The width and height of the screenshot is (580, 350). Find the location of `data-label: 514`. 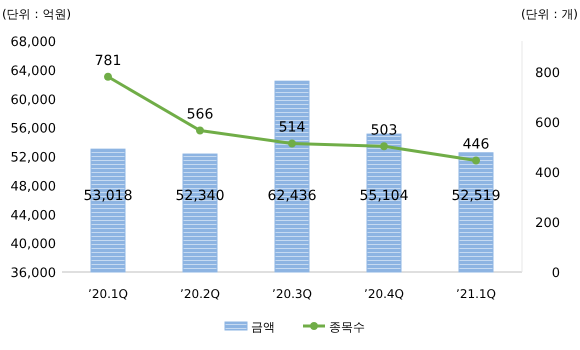

data-label: 514 is located at coordinates (292, 128).